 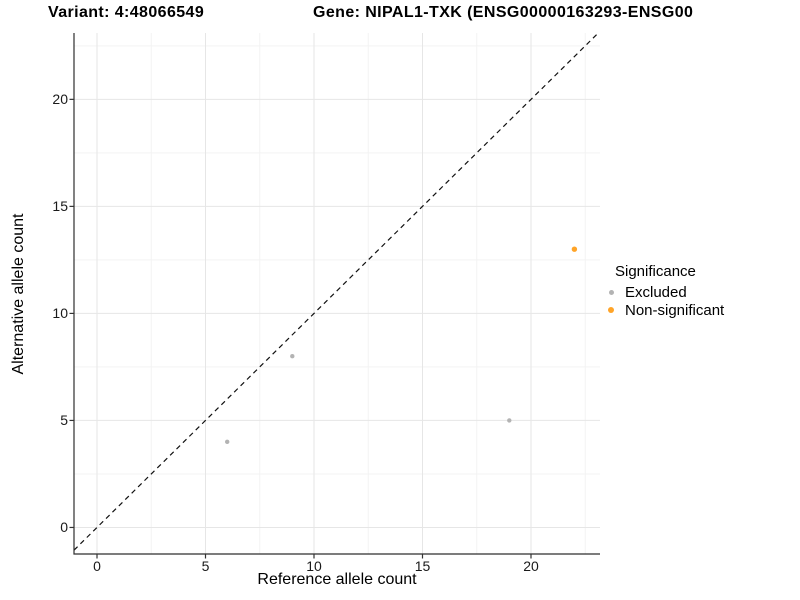 I want to click on y-tick-label: 5, so click(x=64, y=420).